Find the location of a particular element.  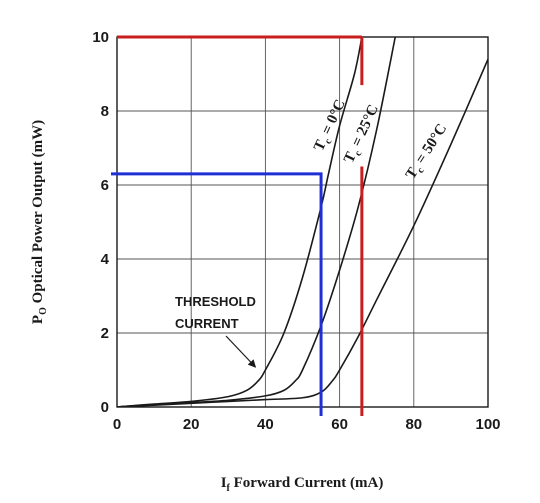

x-tick-label: 20 is located at coordinates (191, 424).